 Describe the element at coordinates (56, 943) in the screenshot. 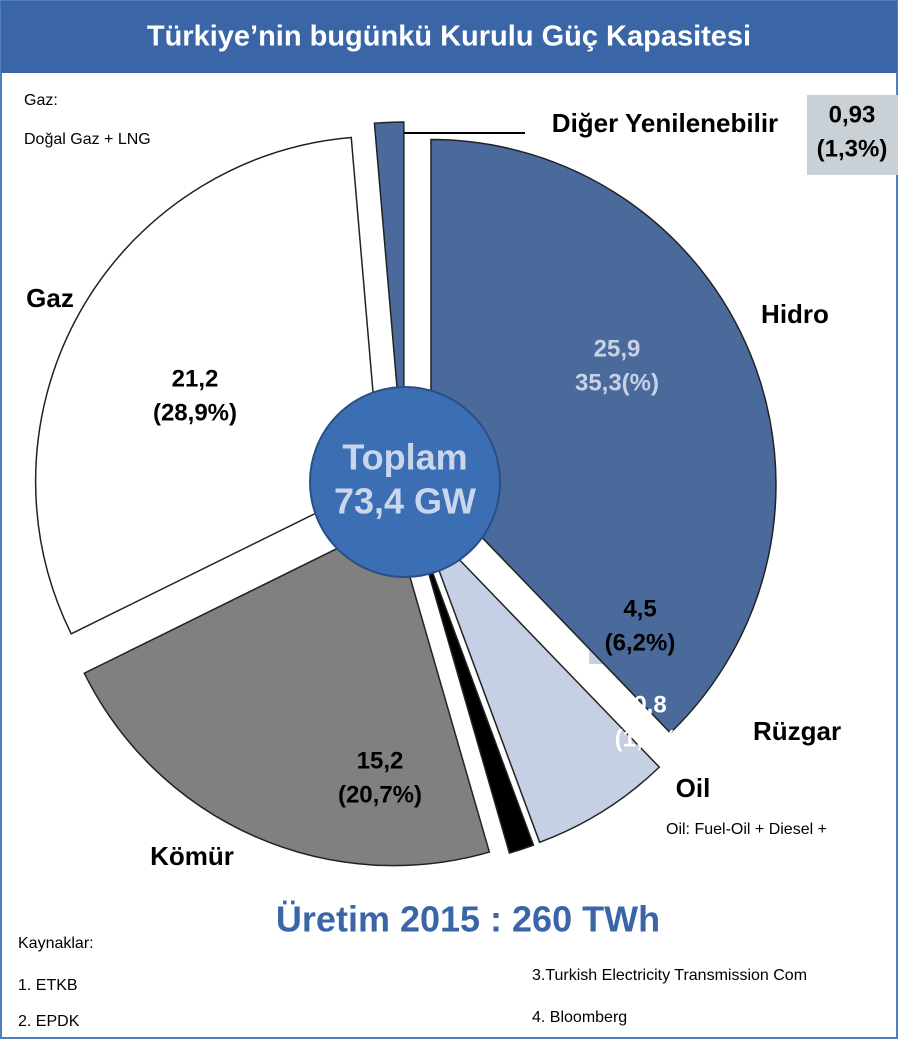

I see `sources-title: Kaynaklar:` at that location.